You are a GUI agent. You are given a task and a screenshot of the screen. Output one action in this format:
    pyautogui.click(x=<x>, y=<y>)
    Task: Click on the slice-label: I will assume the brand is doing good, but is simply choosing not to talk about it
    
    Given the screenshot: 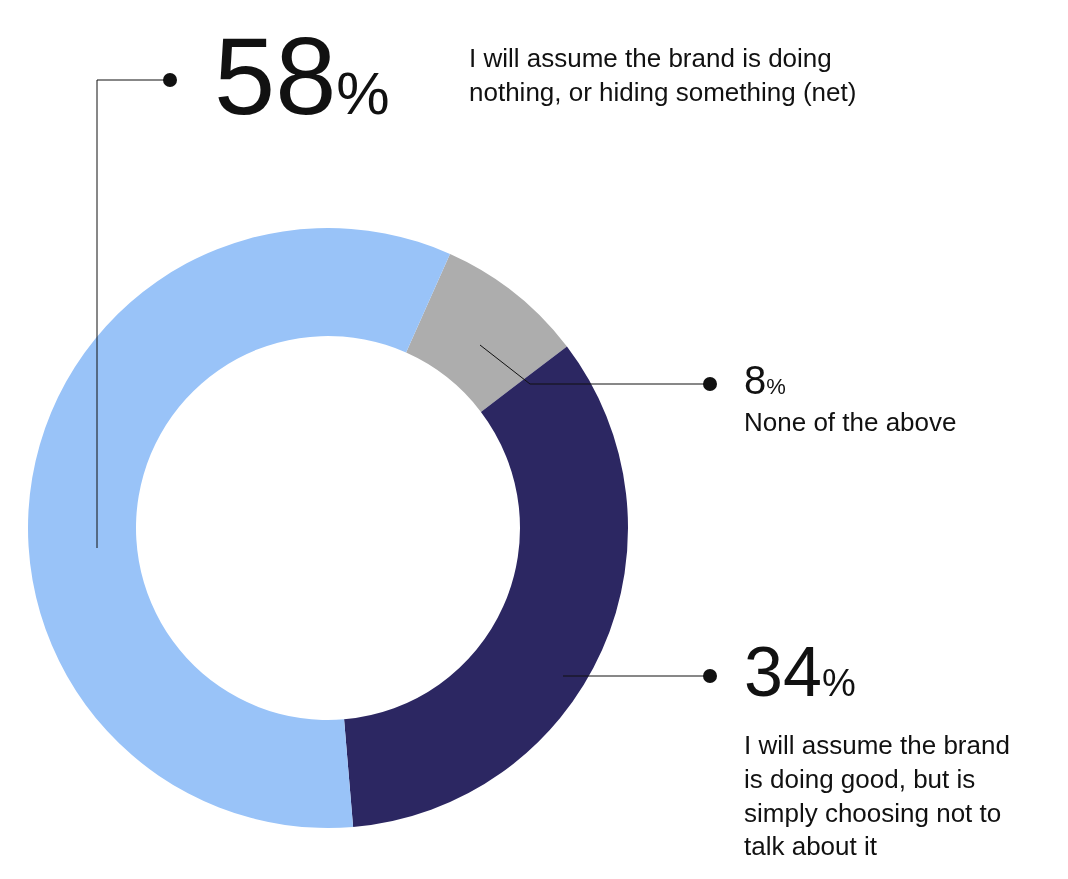 What is the action you would take?
    pyautogui.click(x=877, y=796)
    